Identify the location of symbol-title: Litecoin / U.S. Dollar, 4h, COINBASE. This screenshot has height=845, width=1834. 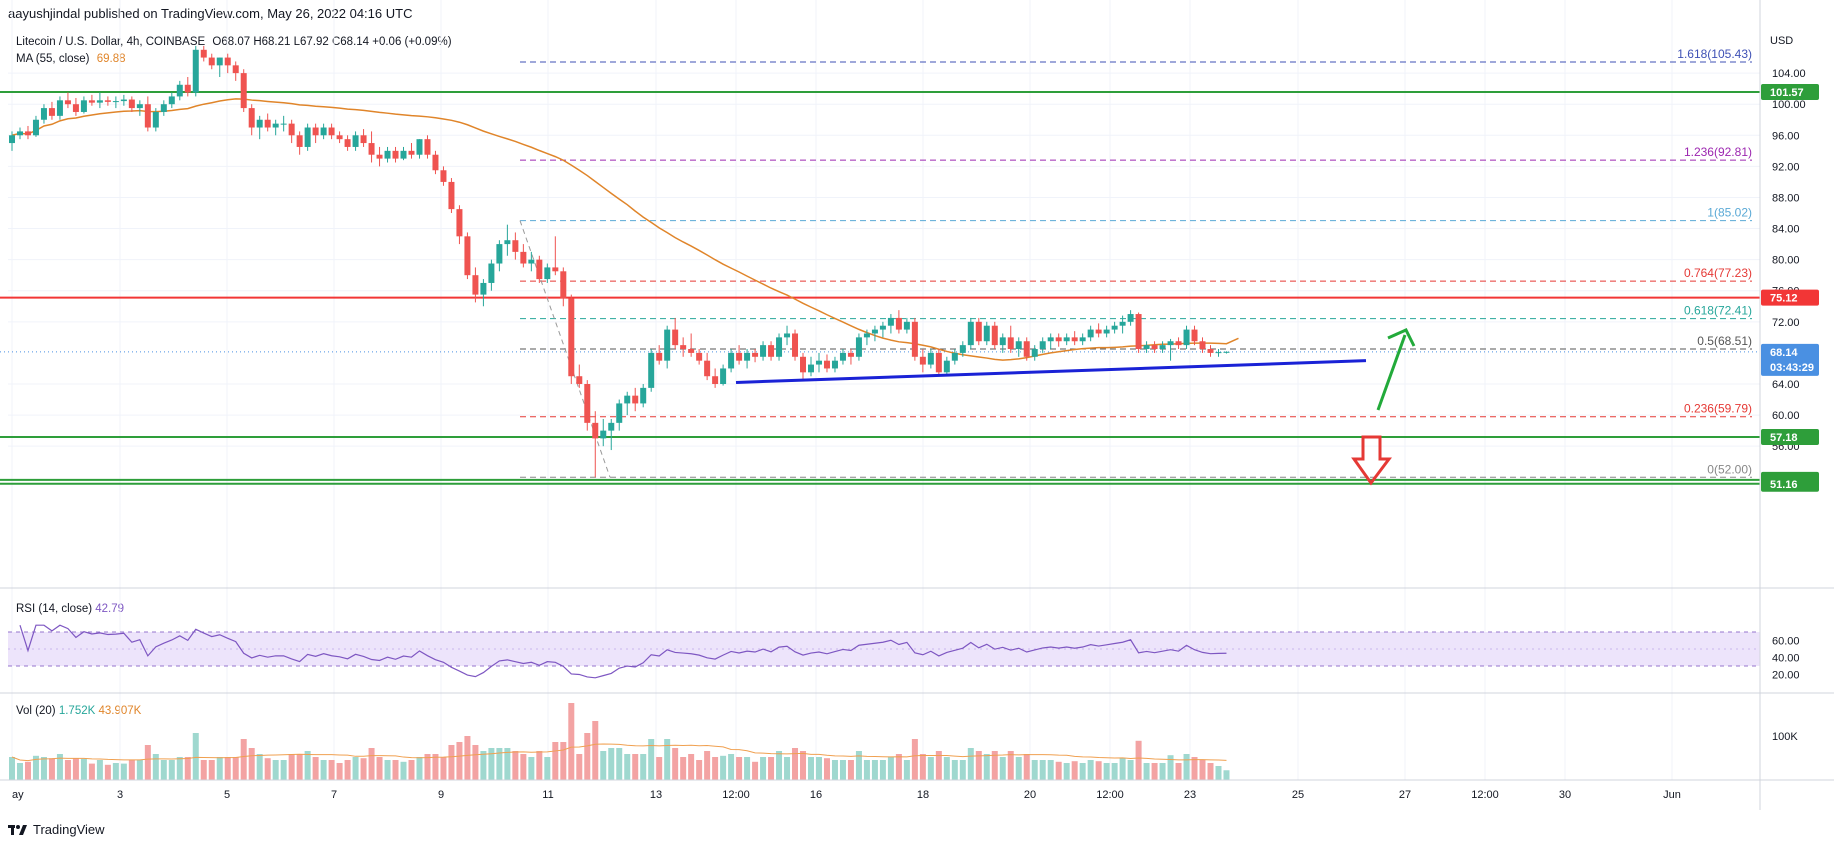
(111, 42).